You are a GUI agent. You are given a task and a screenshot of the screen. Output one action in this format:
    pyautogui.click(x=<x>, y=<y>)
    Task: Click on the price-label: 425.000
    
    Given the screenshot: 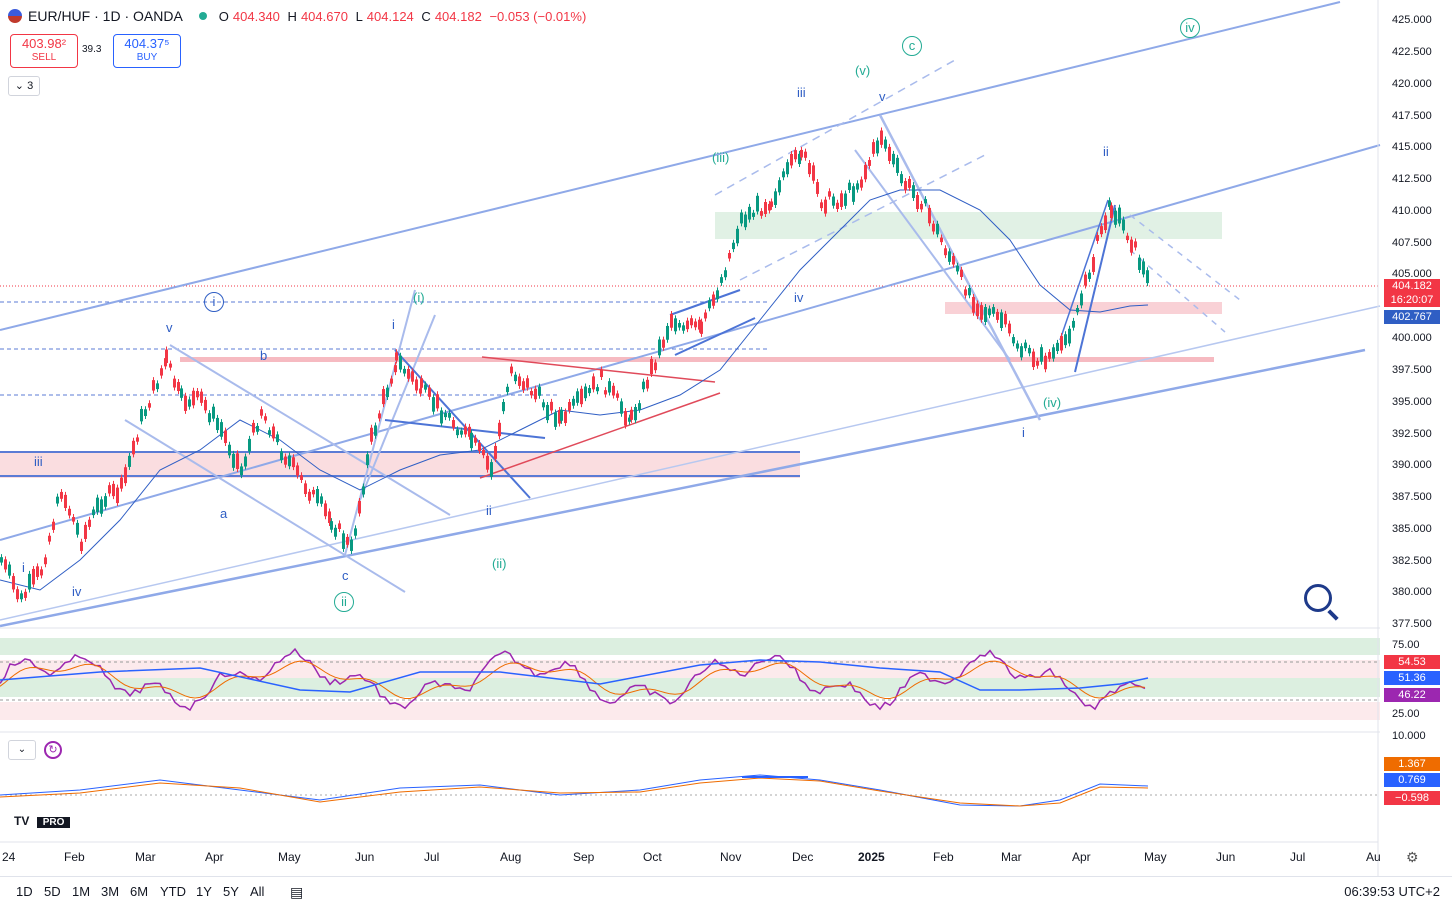 What is the action you would take?
    pyautogui.click(x=1412, y=20)
    